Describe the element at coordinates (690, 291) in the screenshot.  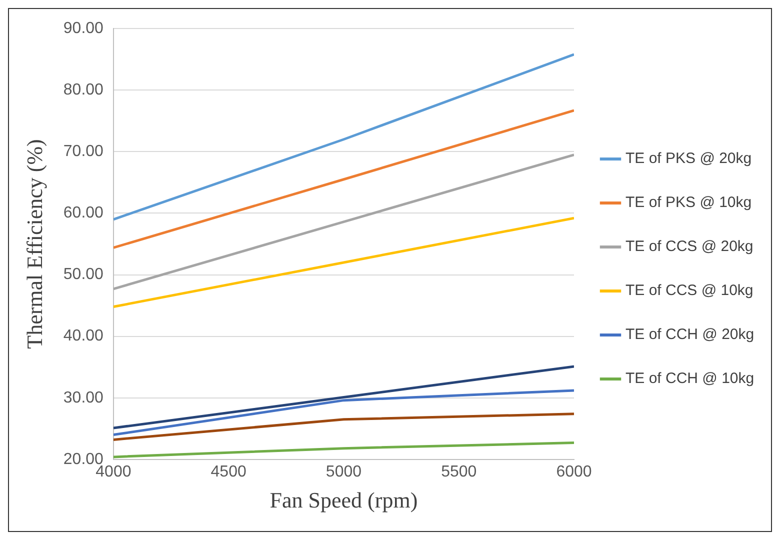
I see `legend-label: TE of CCS @ 10kg` at that location.